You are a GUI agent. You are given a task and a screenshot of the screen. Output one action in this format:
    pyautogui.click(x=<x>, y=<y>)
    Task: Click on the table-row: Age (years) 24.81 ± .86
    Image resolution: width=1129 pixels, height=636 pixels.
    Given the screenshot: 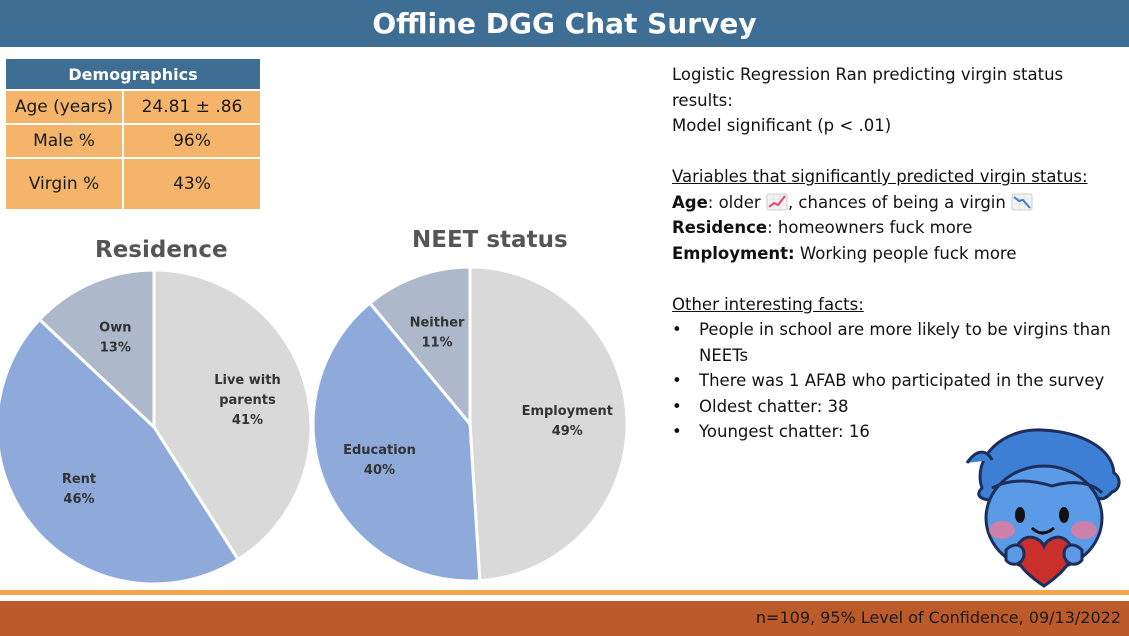 What is the action you would take?
    pyautogui.click(x=133, y=107)
    